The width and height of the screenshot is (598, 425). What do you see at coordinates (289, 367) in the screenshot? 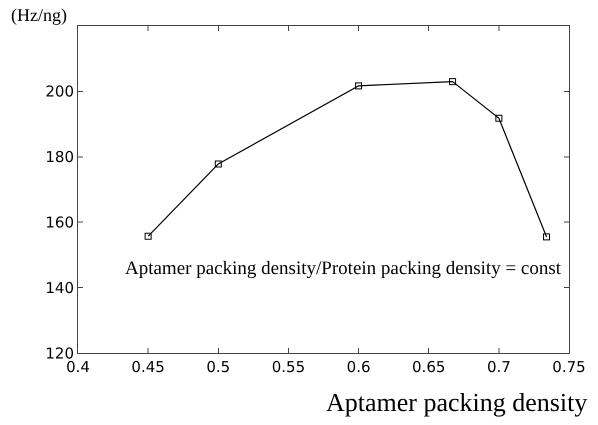
I see `x-tick-label: 0.55` at bounding box center [289, 367].